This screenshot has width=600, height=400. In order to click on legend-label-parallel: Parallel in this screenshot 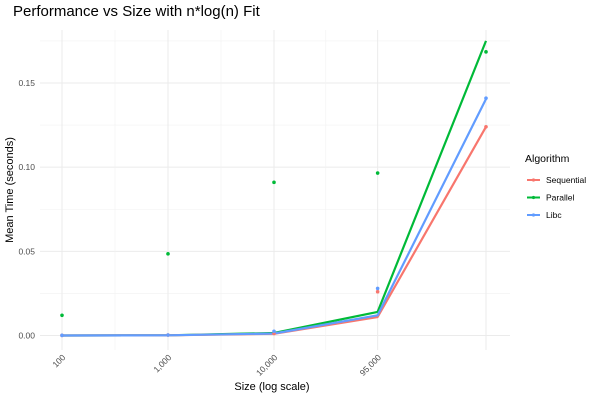, I will do `click(560, 198)`.